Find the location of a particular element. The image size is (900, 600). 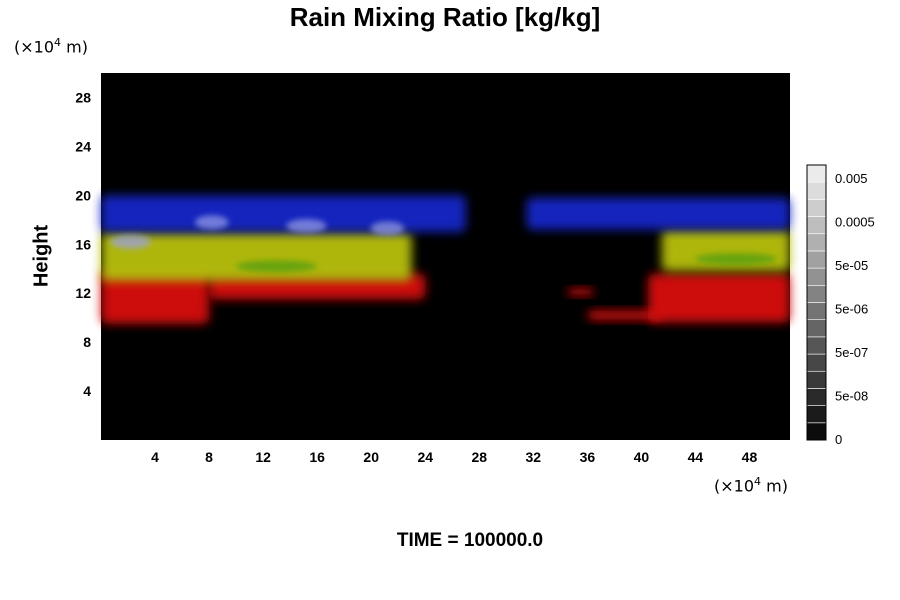

y-unit-prefix: (×10 is located at coordinates (34, 47).